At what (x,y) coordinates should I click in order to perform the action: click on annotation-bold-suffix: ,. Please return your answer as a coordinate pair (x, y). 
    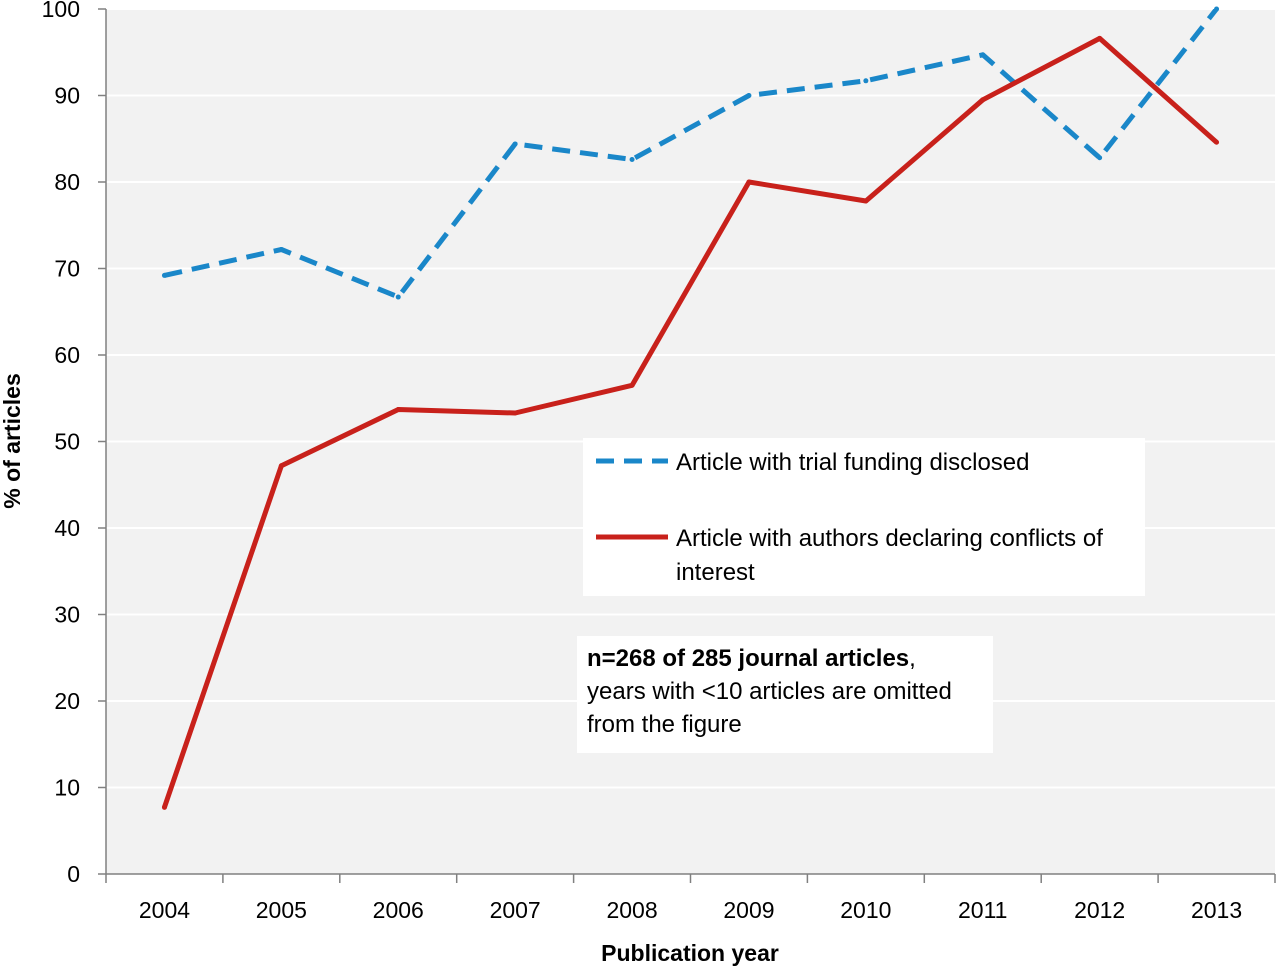
    Looking at the image, I should click on (912, 658).